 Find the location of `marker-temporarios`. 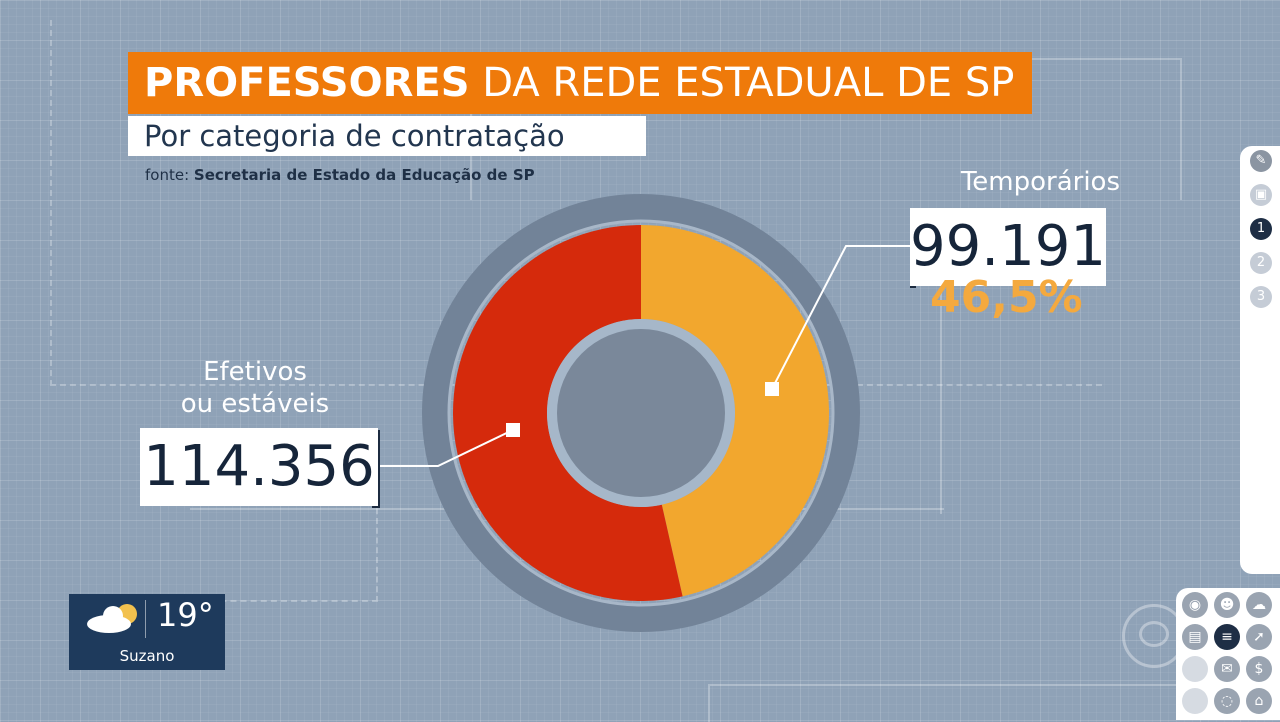

marker-temporarios is located at coordinates (772, 389).